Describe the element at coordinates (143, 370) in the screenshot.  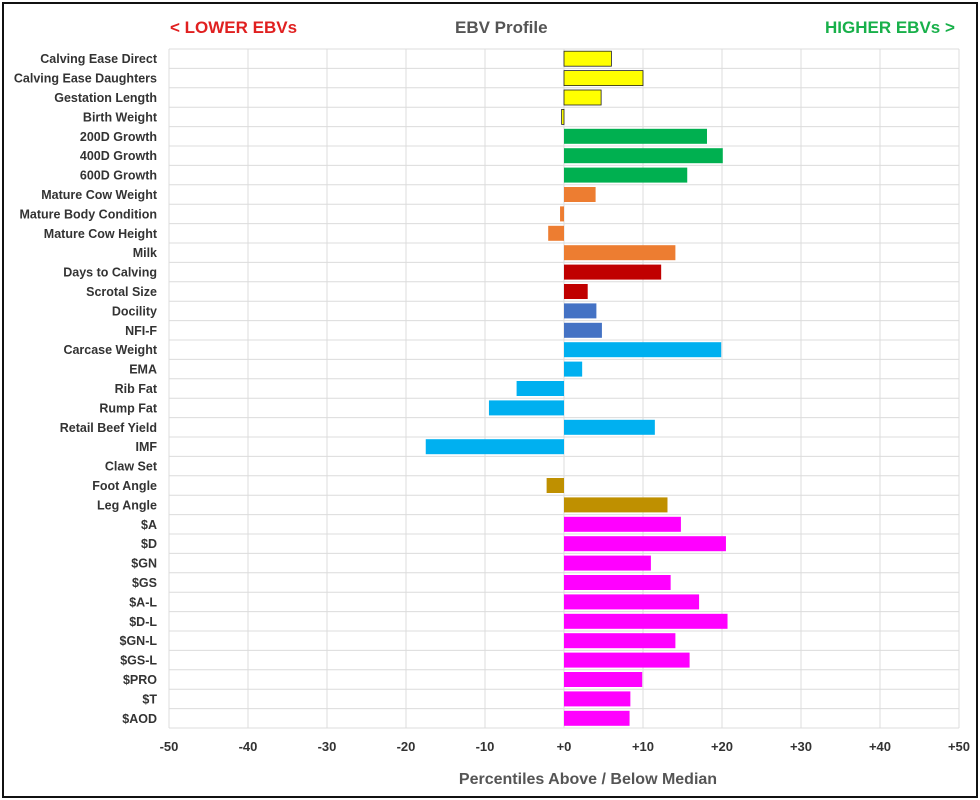
I see `category-label: EMA` at that location.